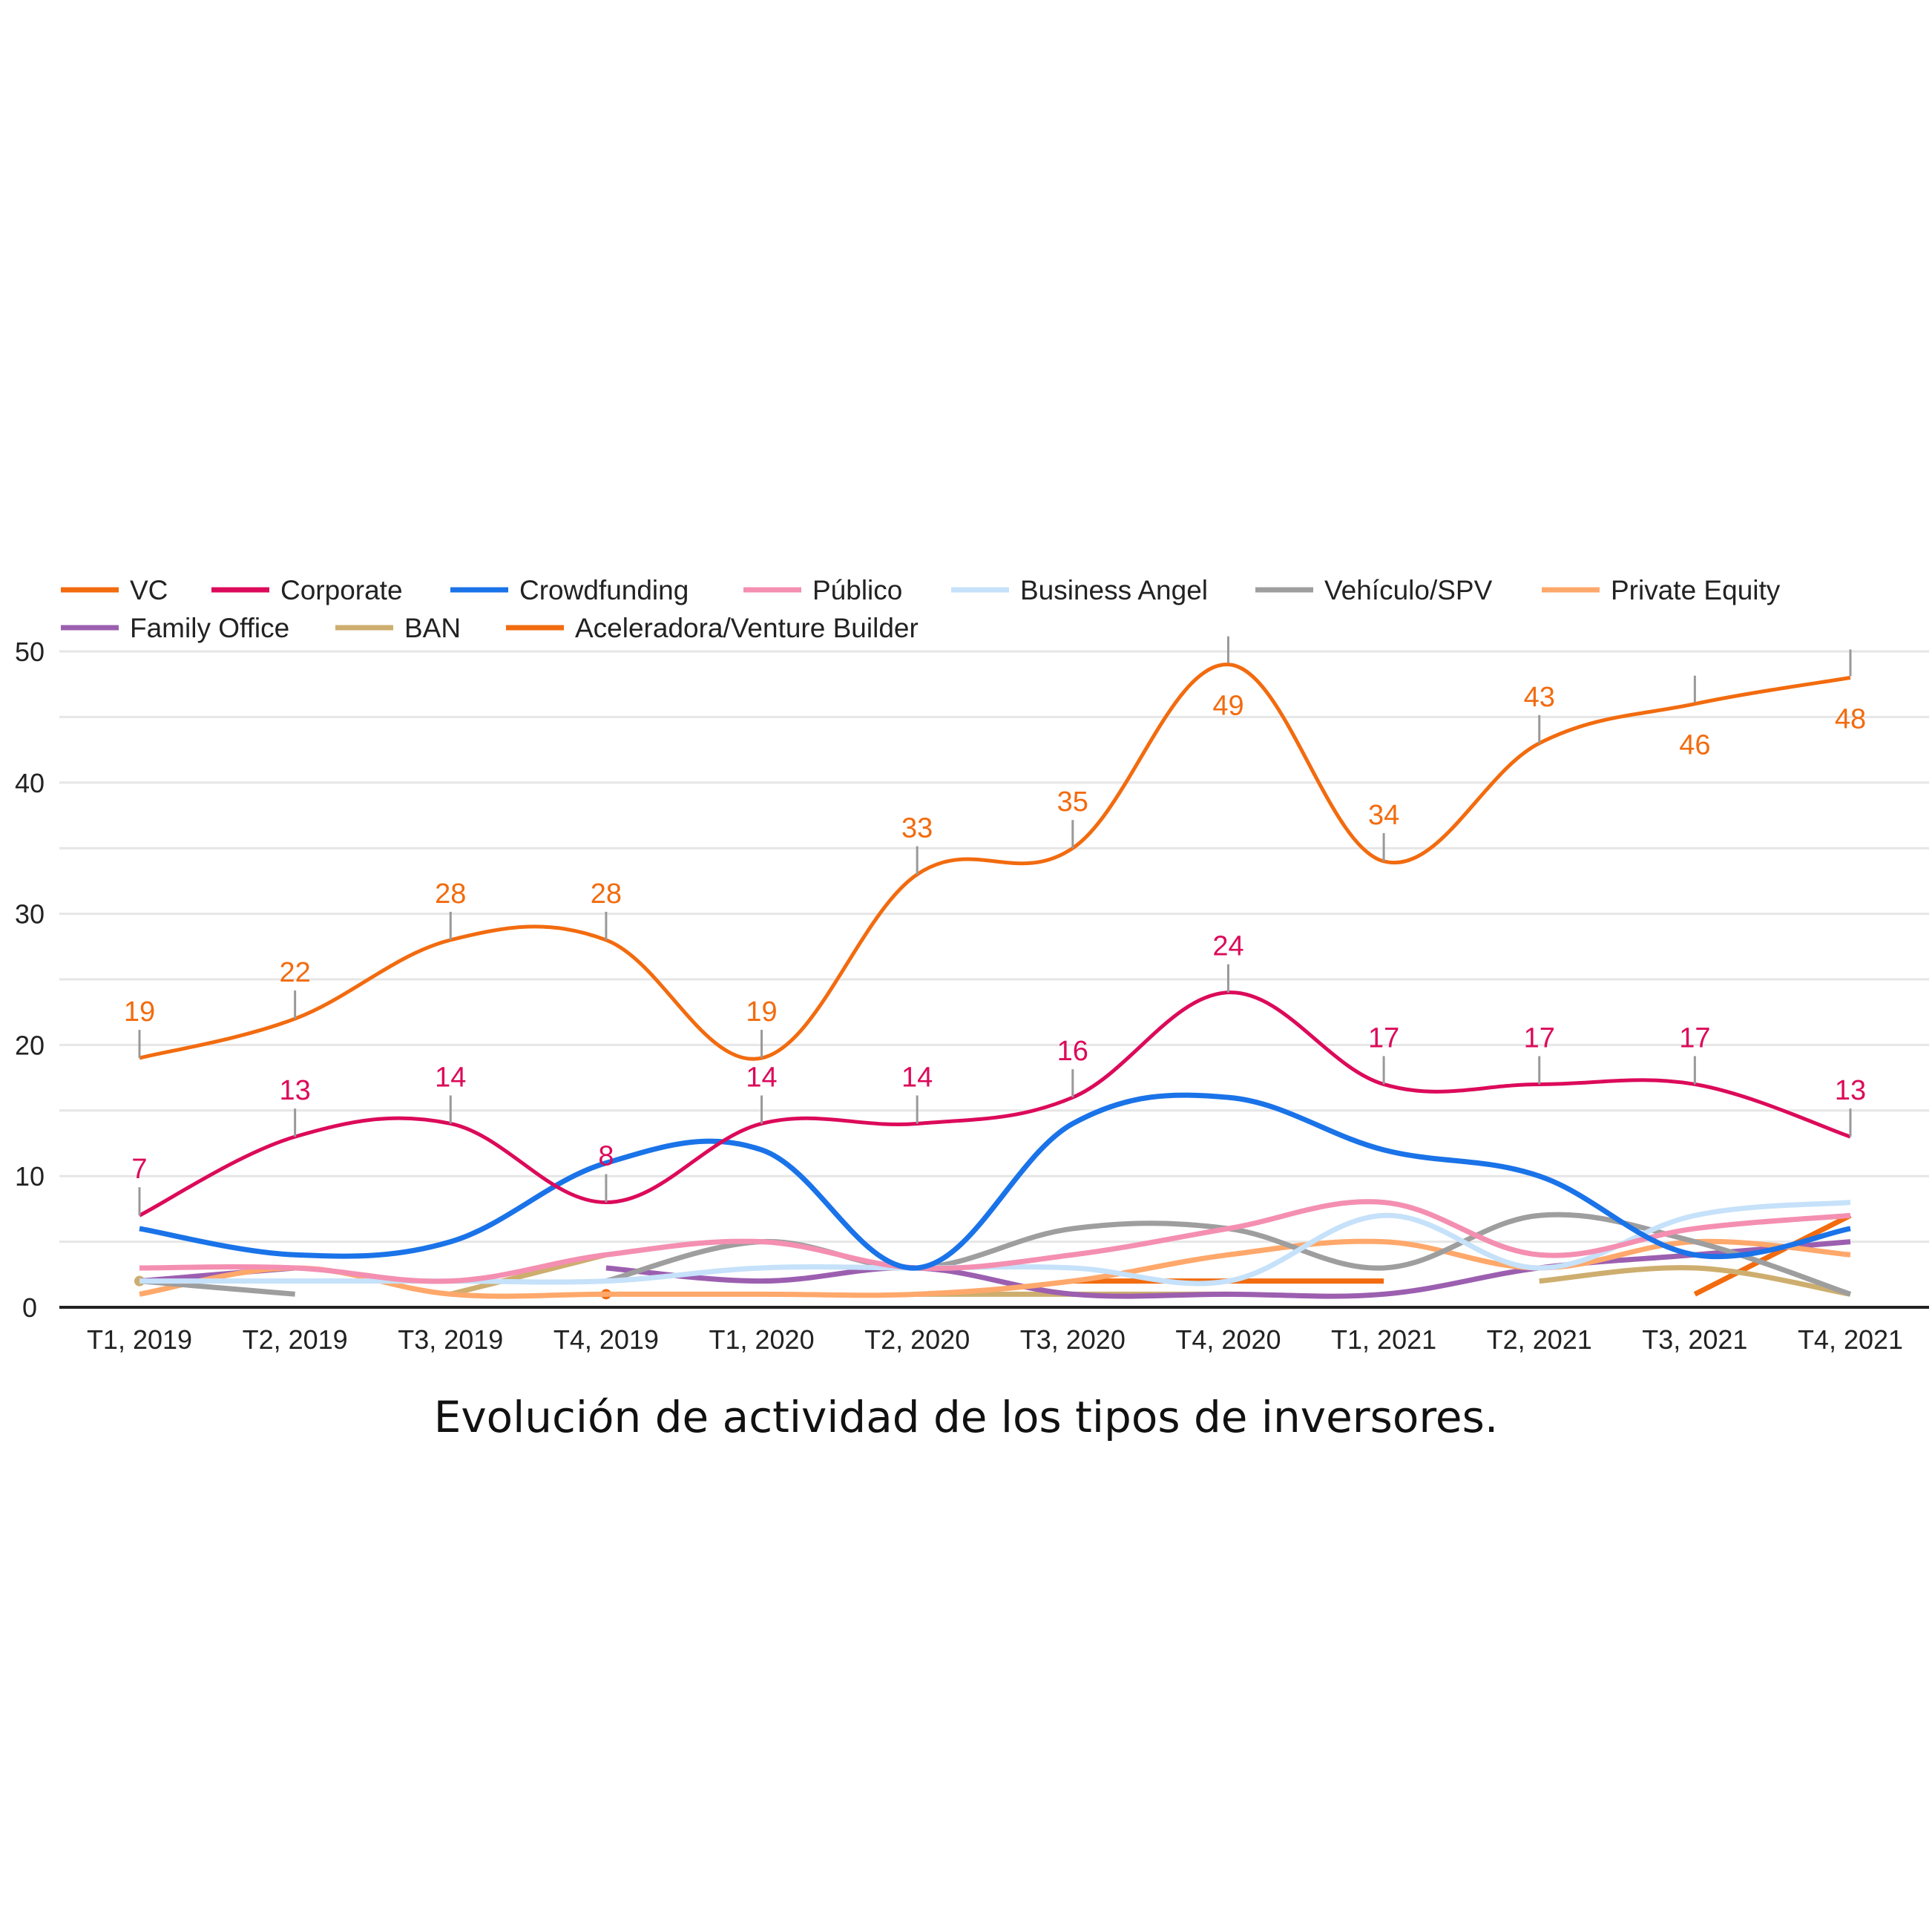  Describe the element at coordinates (1383, 1339) in the screenshot. I see `x-tick-label: T1, 2021` at that location.